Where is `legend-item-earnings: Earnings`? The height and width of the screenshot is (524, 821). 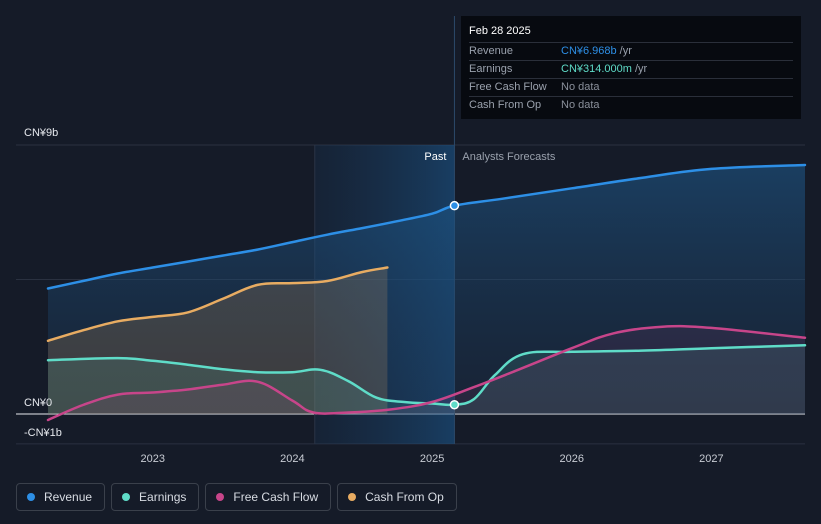 legend-item-earnings: Earnings is located at coordinates (155, 497).